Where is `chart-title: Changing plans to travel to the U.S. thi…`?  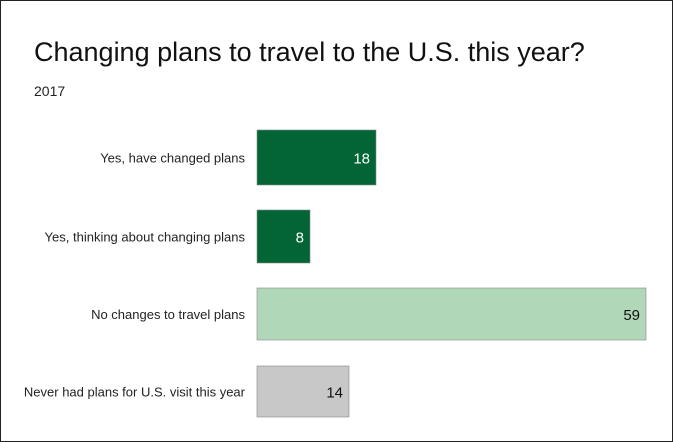 chart-title: Changing plans to travel to the U.S. thi… is located at coordinates (309, 52).